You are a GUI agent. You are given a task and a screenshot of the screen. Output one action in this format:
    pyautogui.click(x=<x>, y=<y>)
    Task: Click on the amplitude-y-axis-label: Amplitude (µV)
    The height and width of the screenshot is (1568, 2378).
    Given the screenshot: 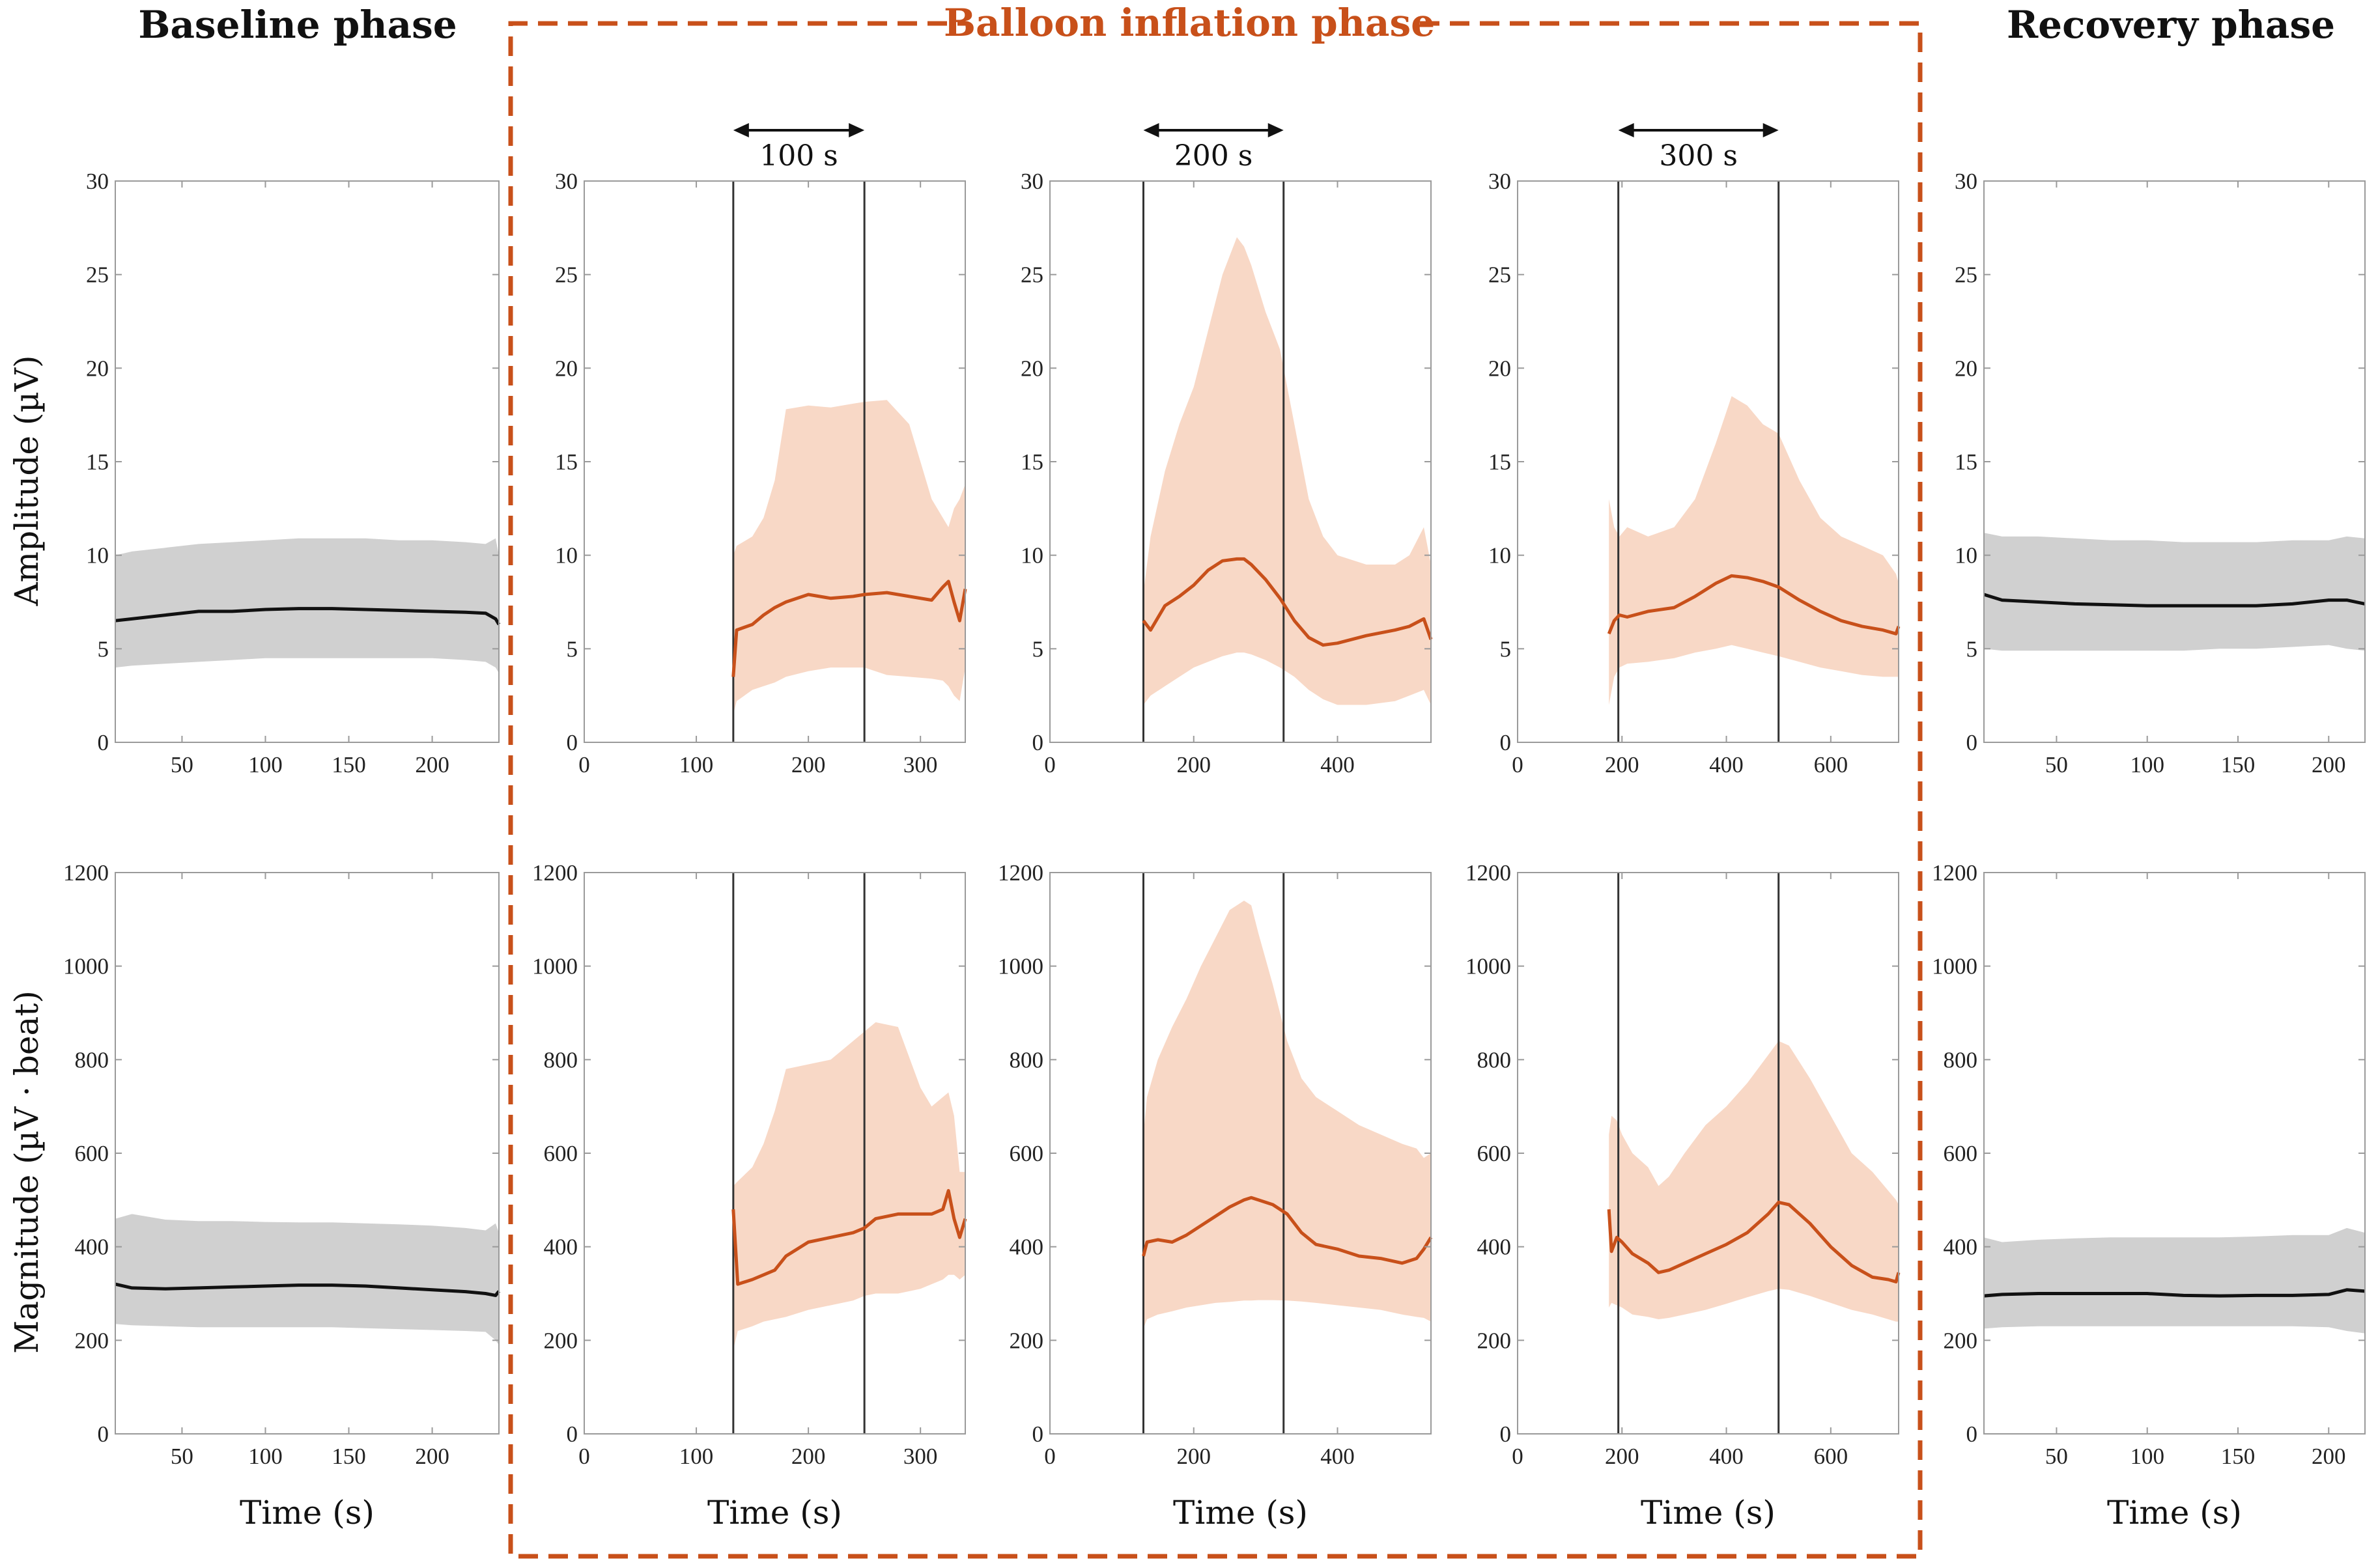 What is the action you would take?
    pyautogui.click(x=27, y=482)
    